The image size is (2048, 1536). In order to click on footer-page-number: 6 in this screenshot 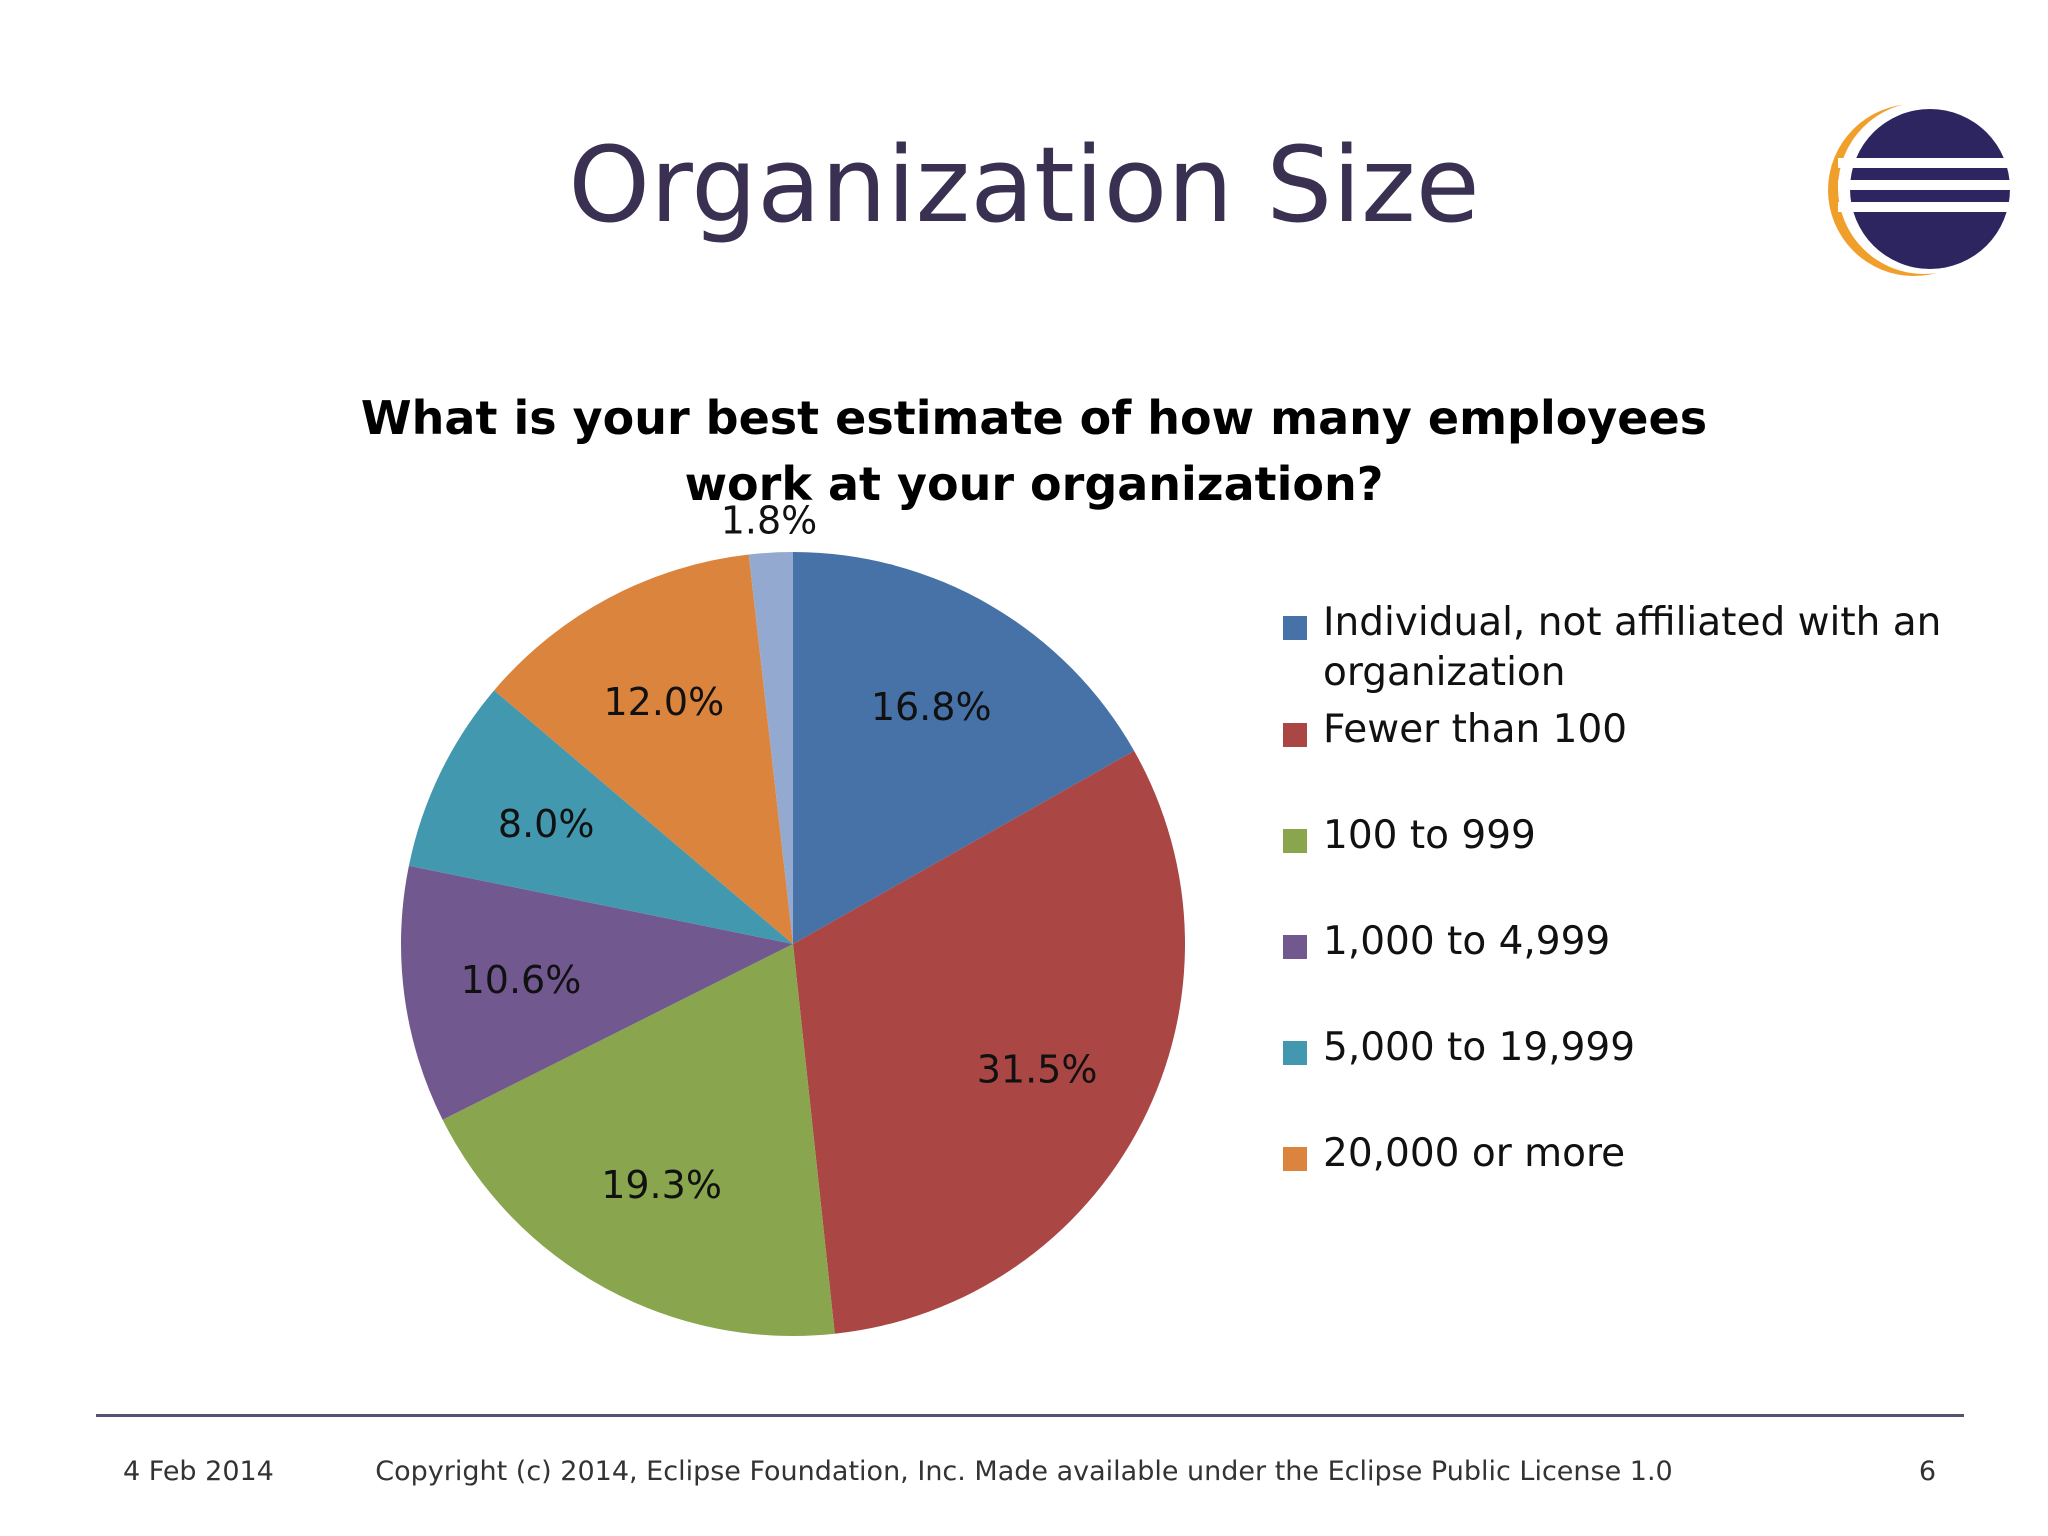, I will do `click(1927, 1471)`.